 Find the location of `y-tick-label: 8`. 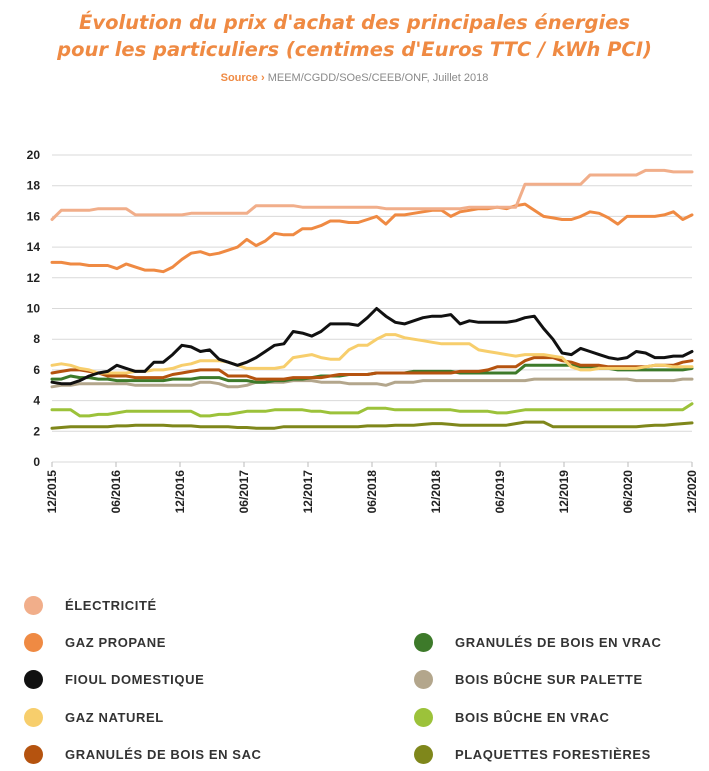

y-tick-label: 8 is located at coordinates (36, 339).